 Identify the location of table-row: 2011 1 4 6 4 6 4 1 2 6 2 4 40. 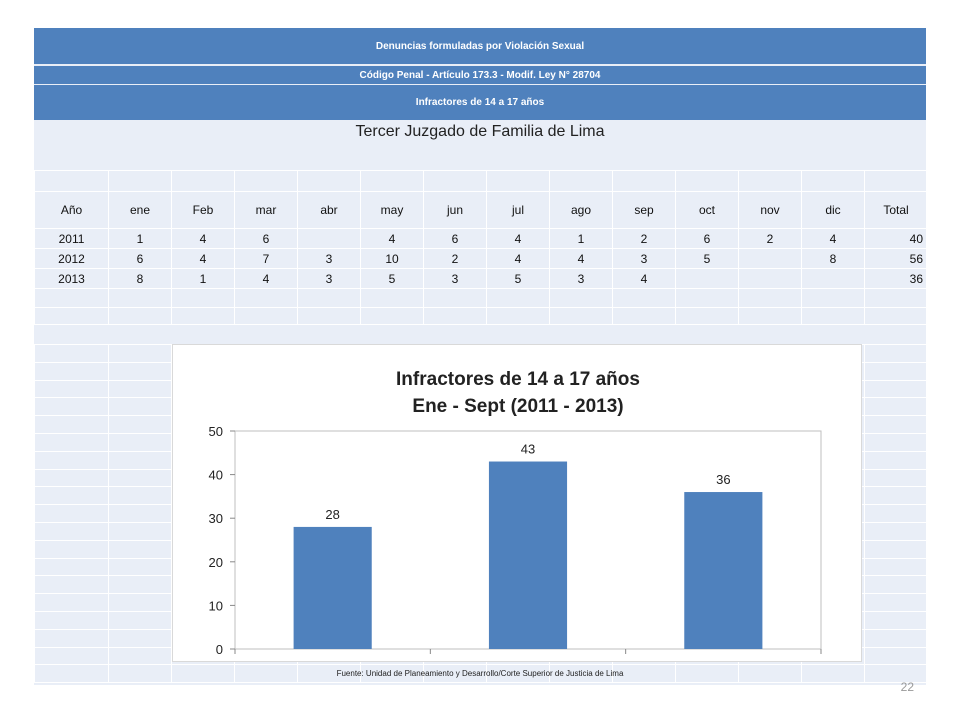
(481, 238).